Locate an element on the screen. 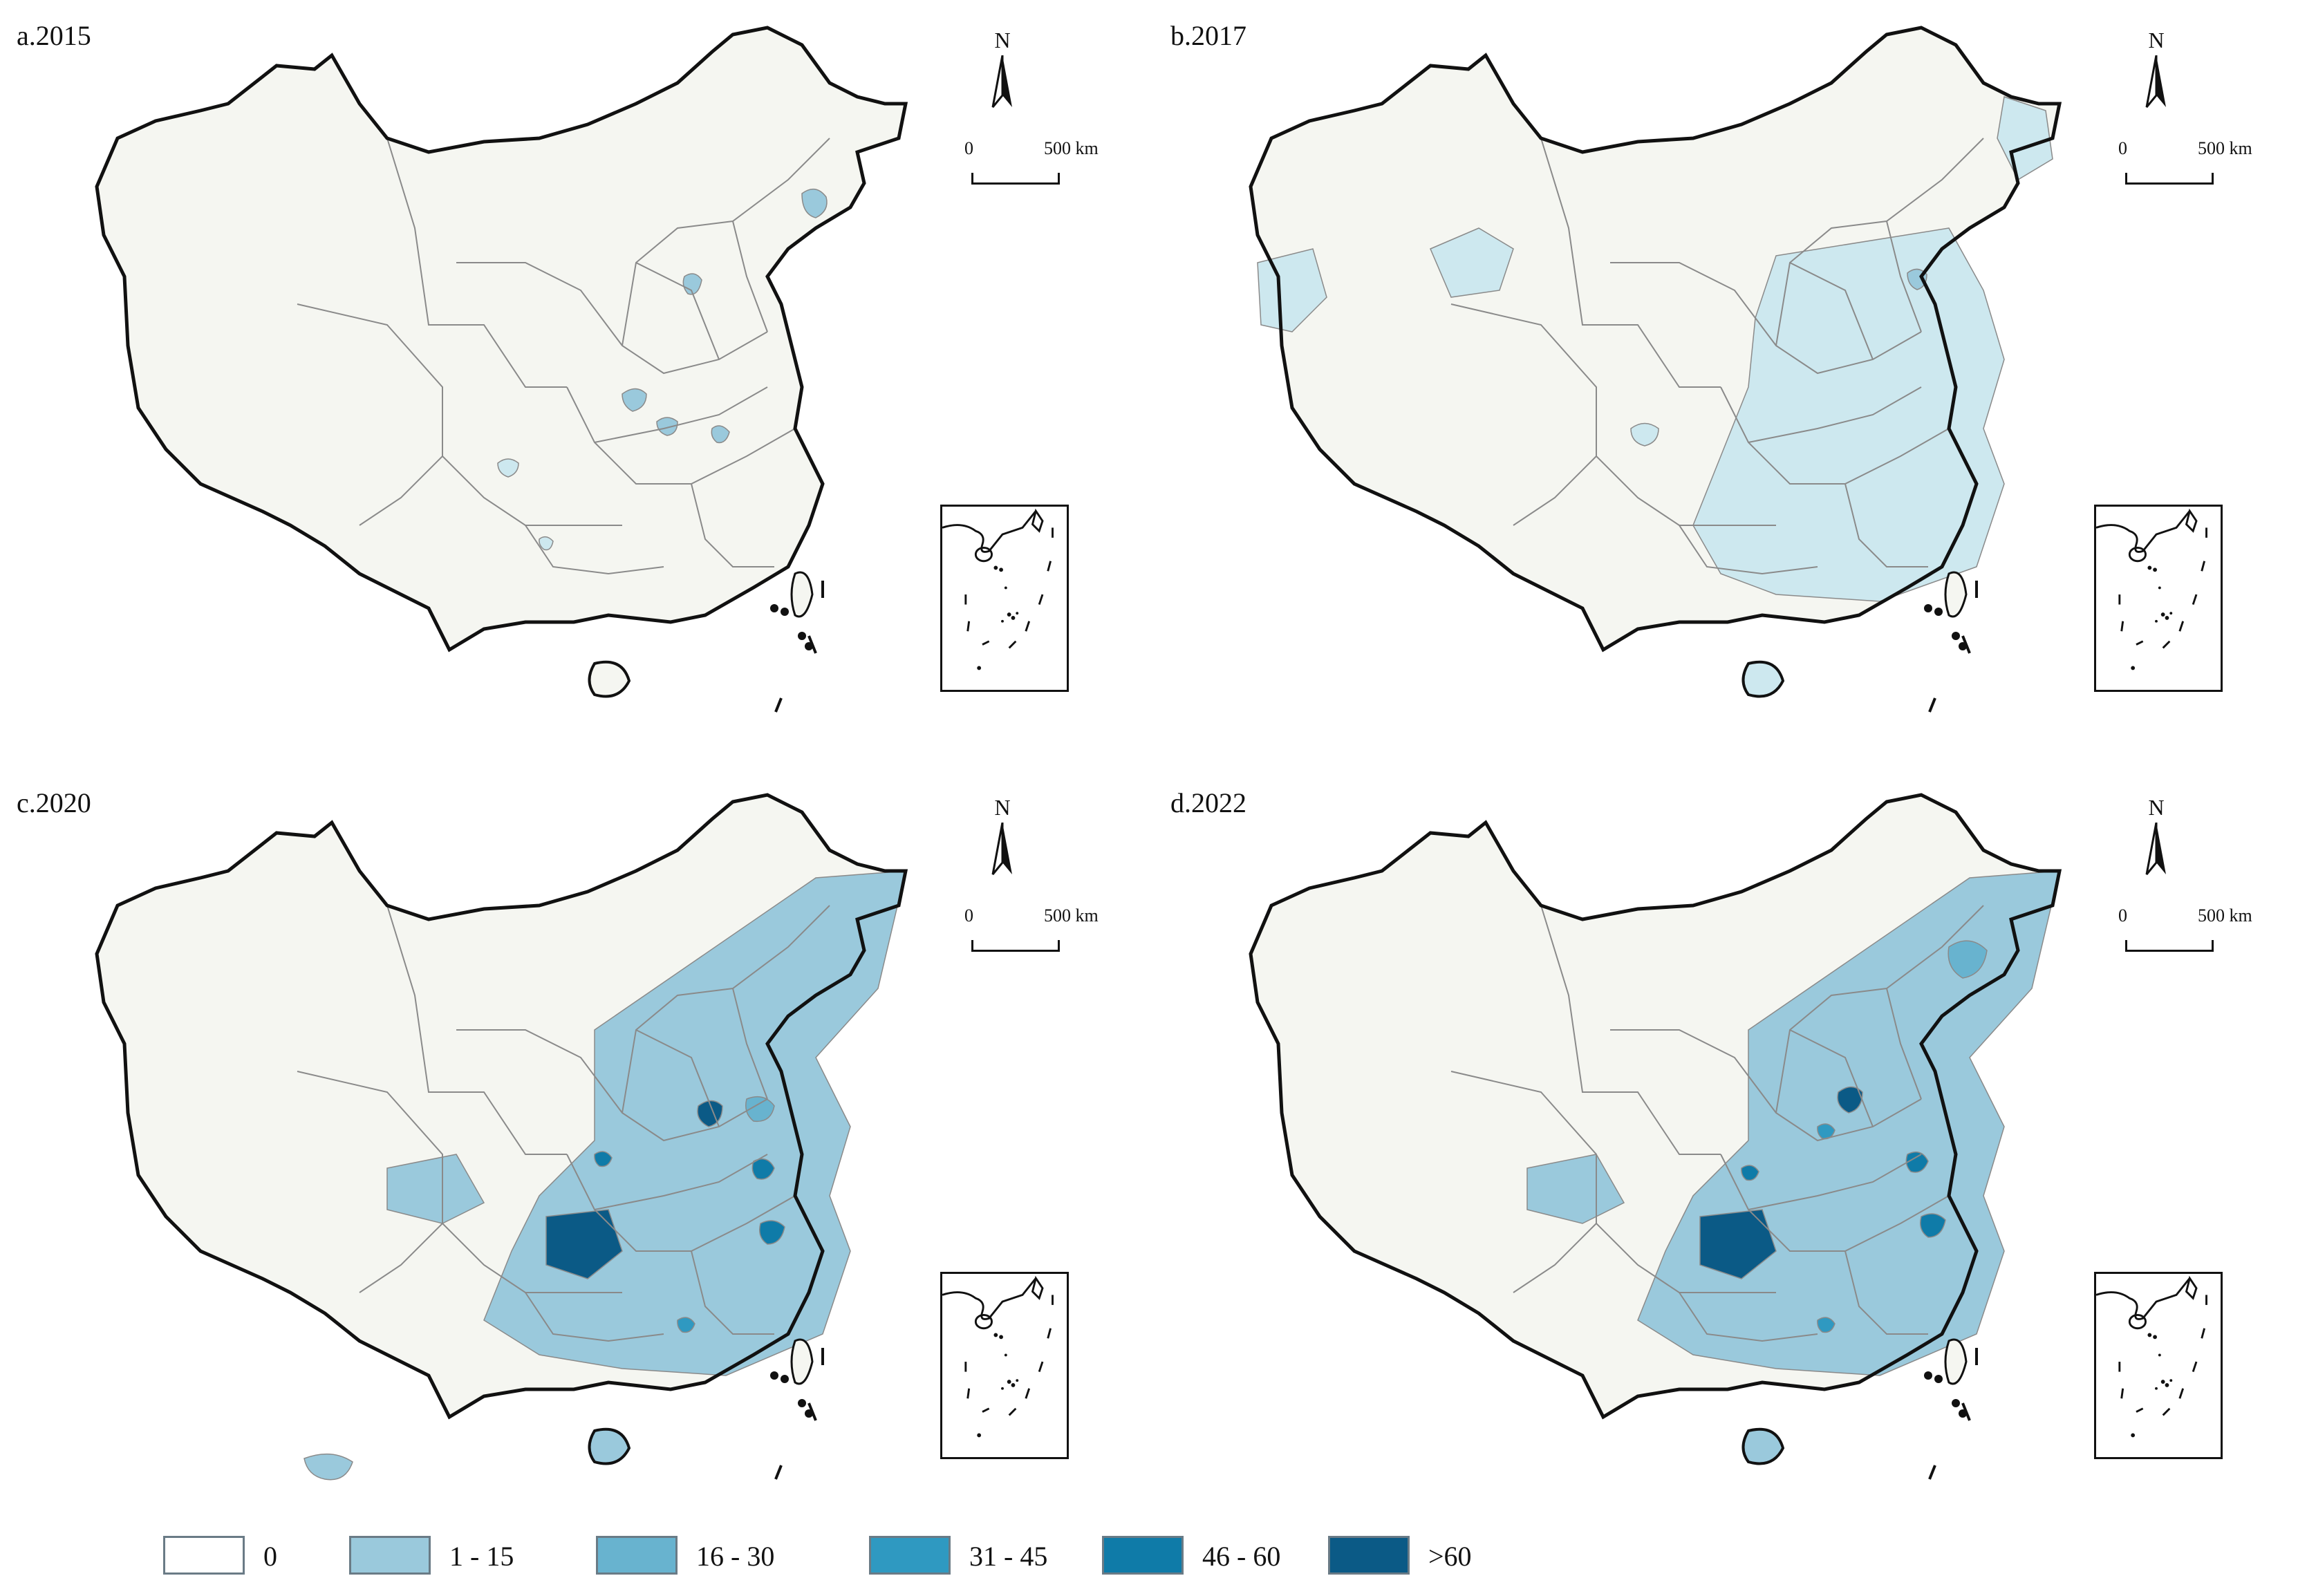 The image size is (2307, 1596). panel-title: c.2020 is located at coordinates (54, 802).